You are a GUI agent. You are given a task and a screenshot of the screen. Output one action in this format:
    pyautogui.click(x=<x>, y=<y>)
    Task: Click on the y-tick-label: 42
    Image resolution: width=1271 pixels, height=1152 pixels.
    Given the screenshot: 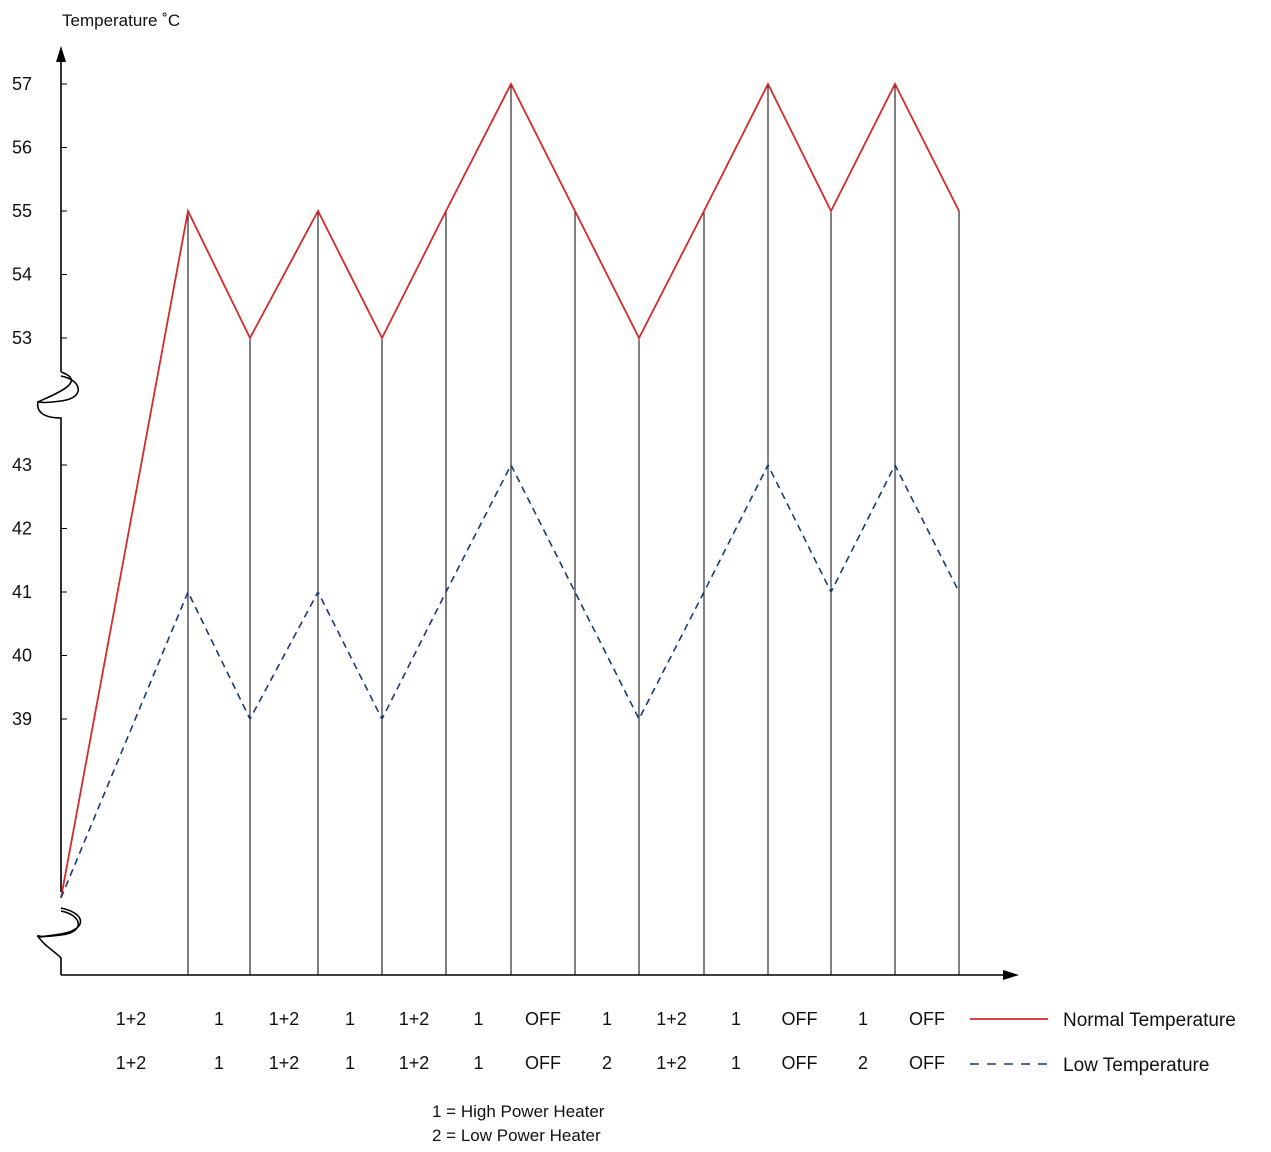 What is the action you would take?
    pyautogui.click(x=22, y=529)
    